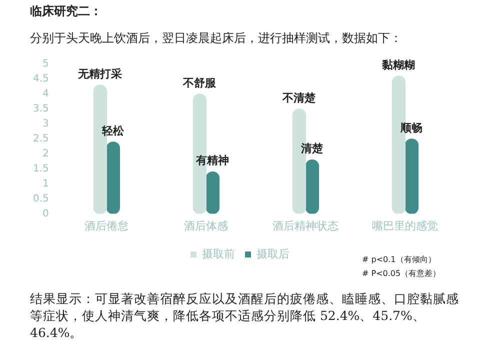 Image resolution: width=495 pixels, height=343 pixels. I want to click on legend-label: 摄取前, so click(218, 253).